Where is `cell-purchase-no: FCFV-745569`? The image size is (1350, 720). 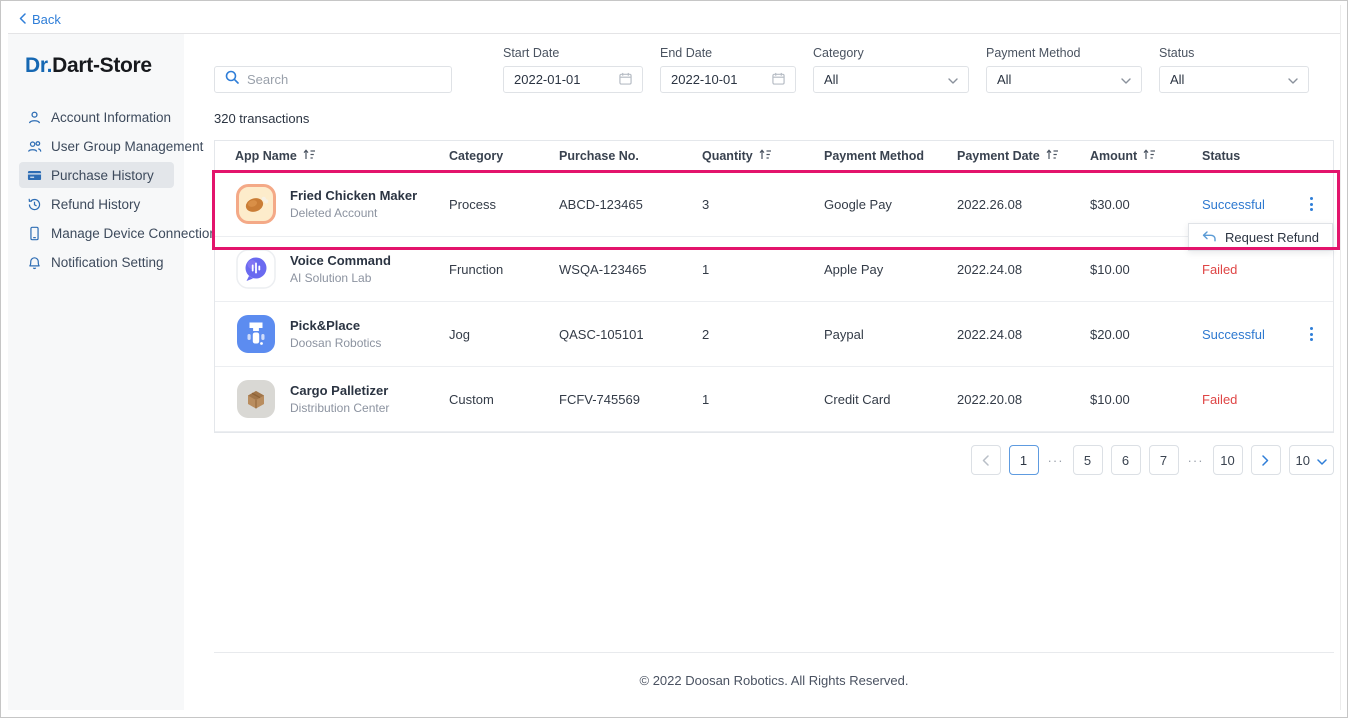
cell-purchase-no: FCFV-745569 is located at coordinates (599, 399).